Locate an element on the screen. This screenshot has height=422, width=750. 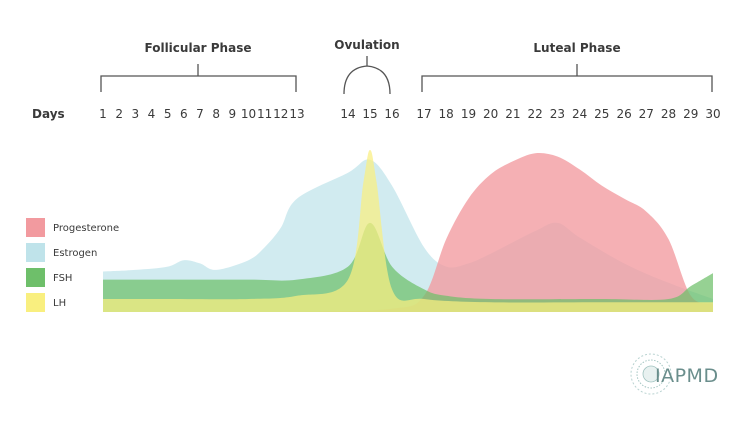
days-title: Days is located at coordinates (48, 114).